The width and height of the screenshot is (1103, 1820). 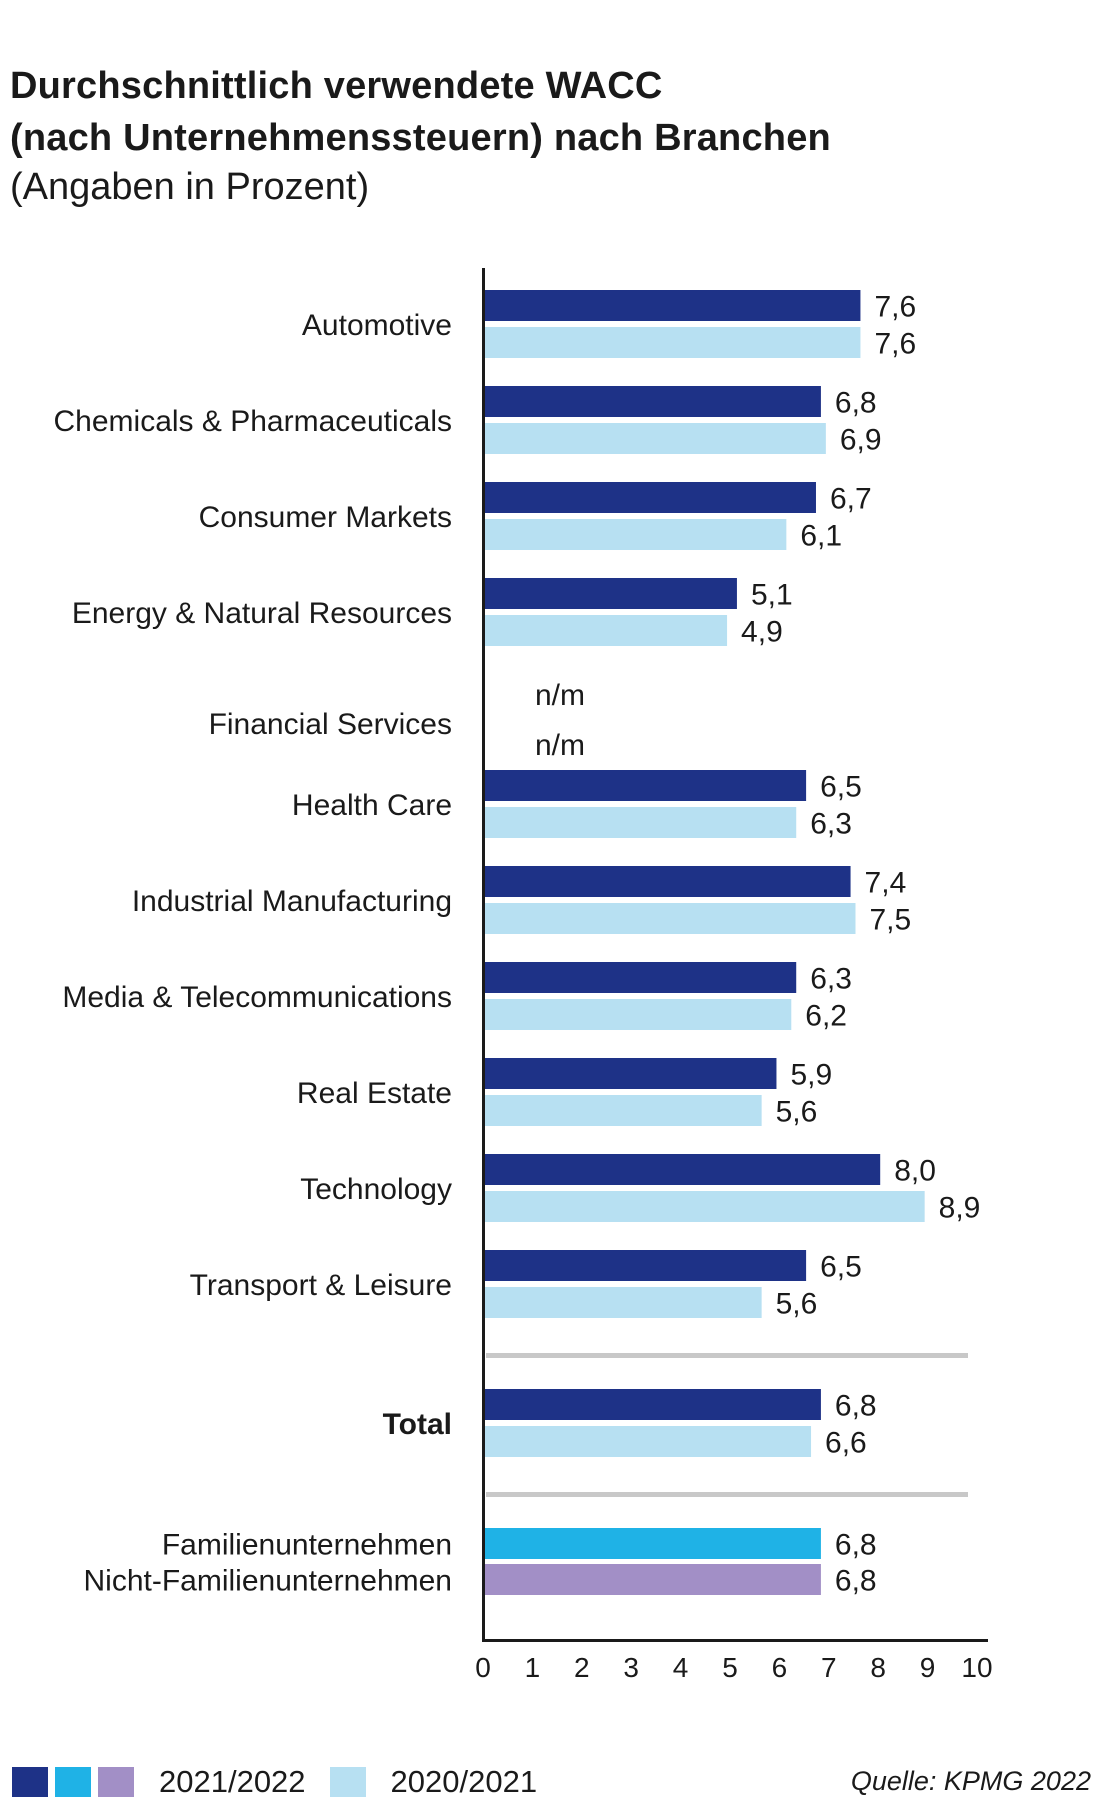 I want to click on value-label-financial-services-1: n/m, so click(x=560, y=745).